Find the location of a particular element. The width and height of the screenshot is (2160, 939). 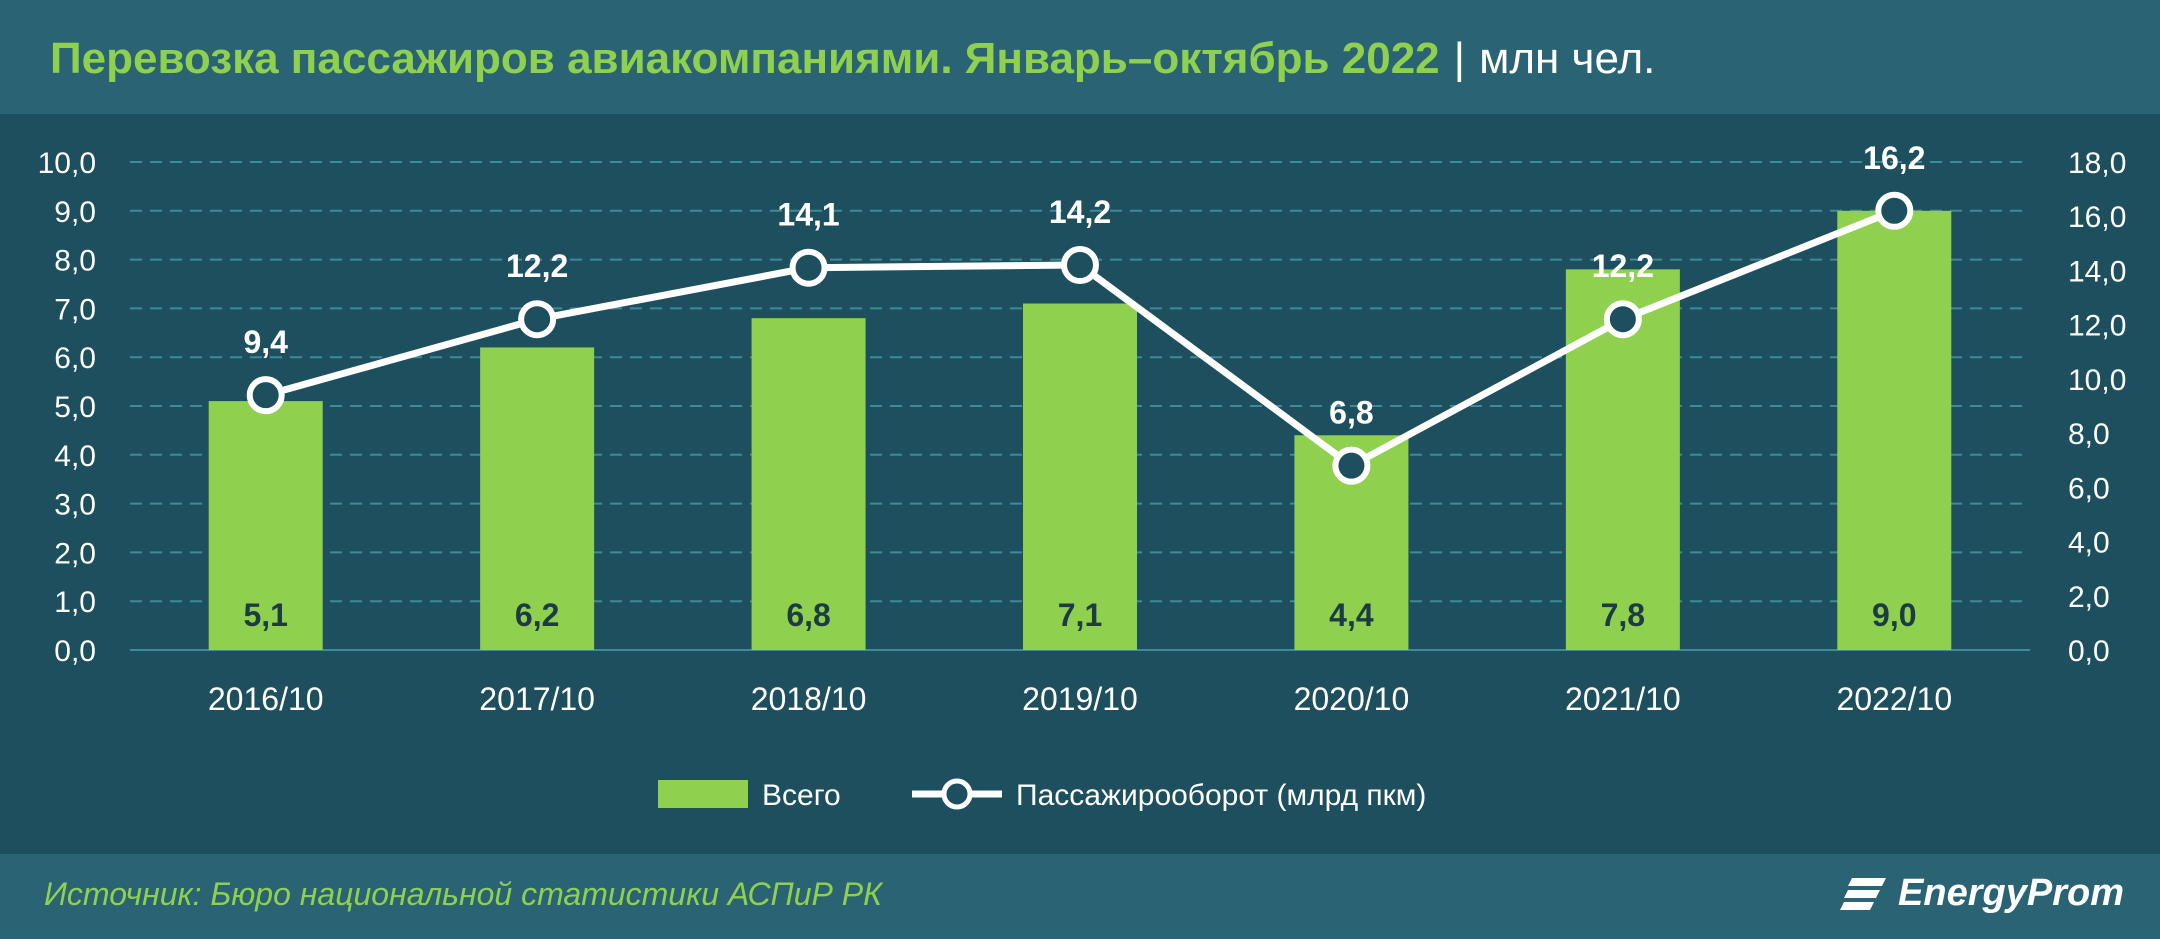

x-tick-label: 2020/10 is located at coordinates (1352, 699).